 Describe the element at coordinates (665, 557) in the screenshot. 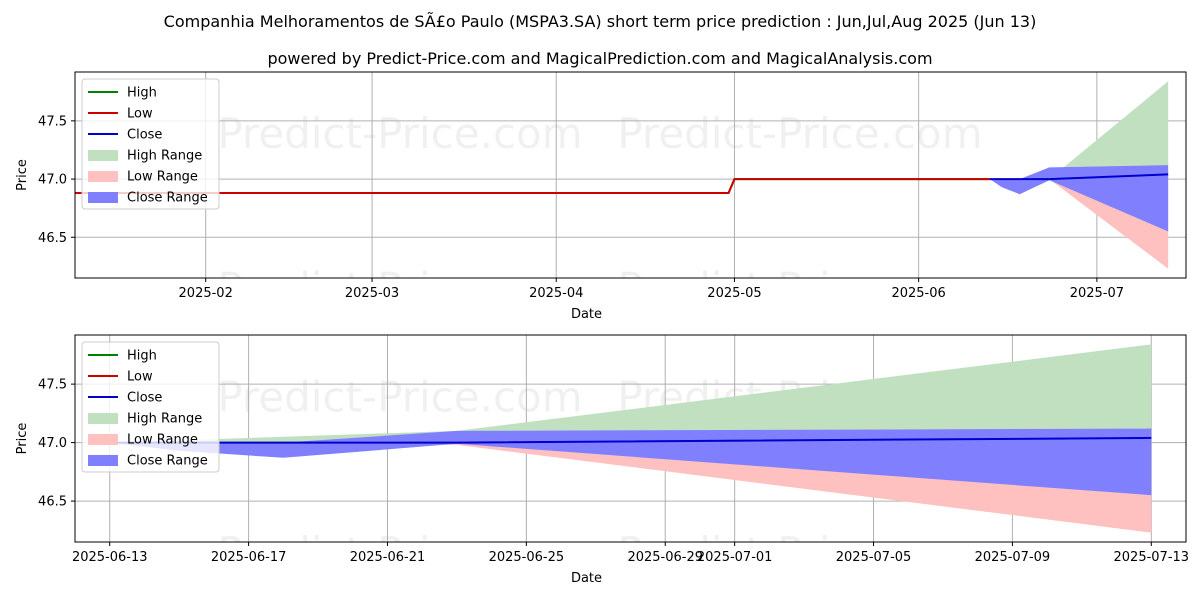

I see `x-tick-label: 2025-06-29` at that location.